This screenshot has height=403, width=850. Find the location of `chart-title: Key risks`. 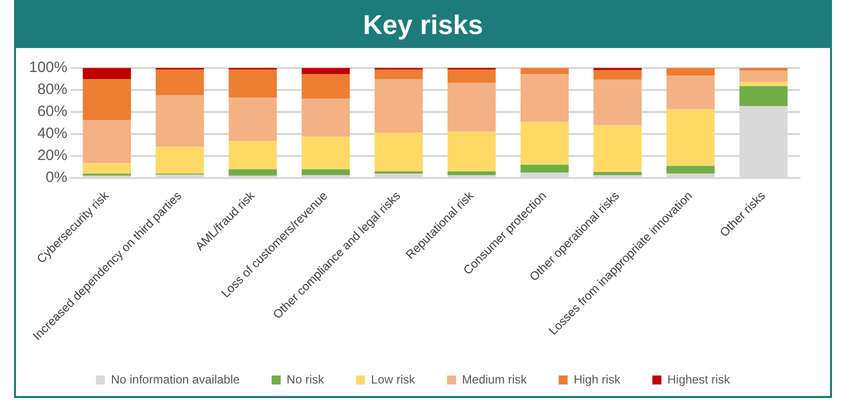

chart-title: Key risks is located at coordinates (423, 24).